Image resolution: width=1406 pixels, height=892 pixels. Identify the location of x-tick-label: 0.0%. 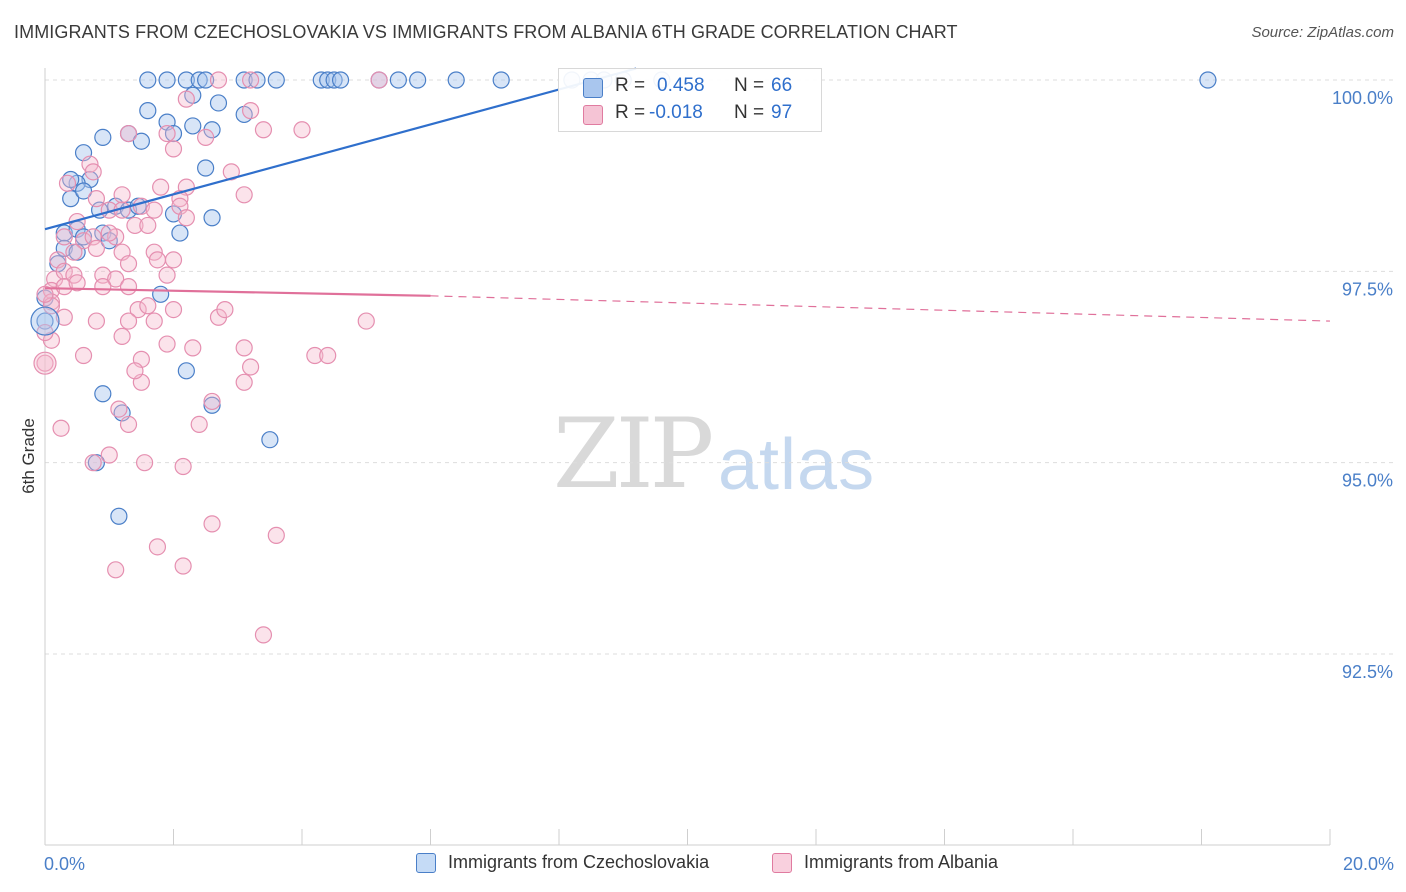
(64, 864).